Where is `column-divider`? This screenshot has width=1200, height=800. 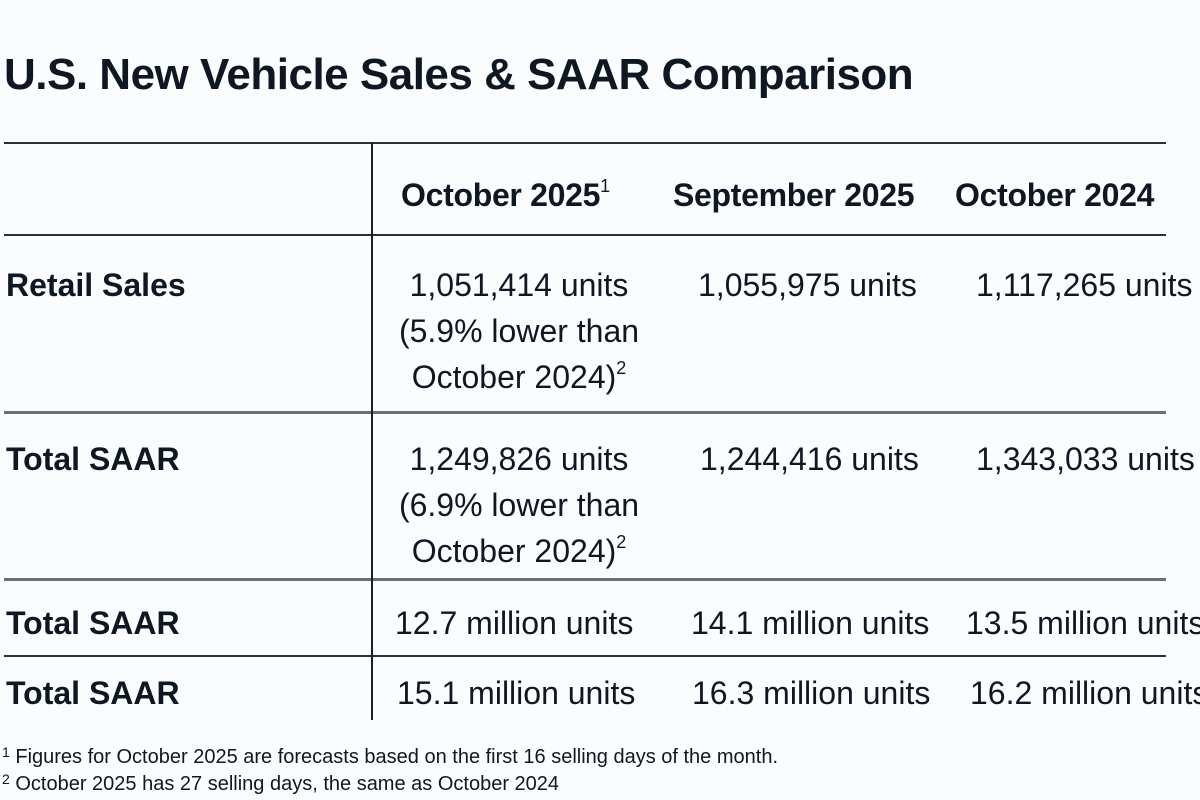
column-divider is located at coordinates (372, 431).